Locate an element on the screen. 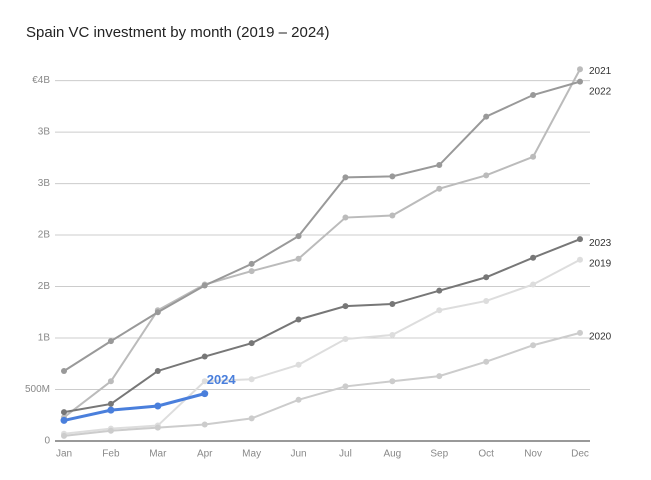  series-label: 2020 is located at coordinates (600, 337).